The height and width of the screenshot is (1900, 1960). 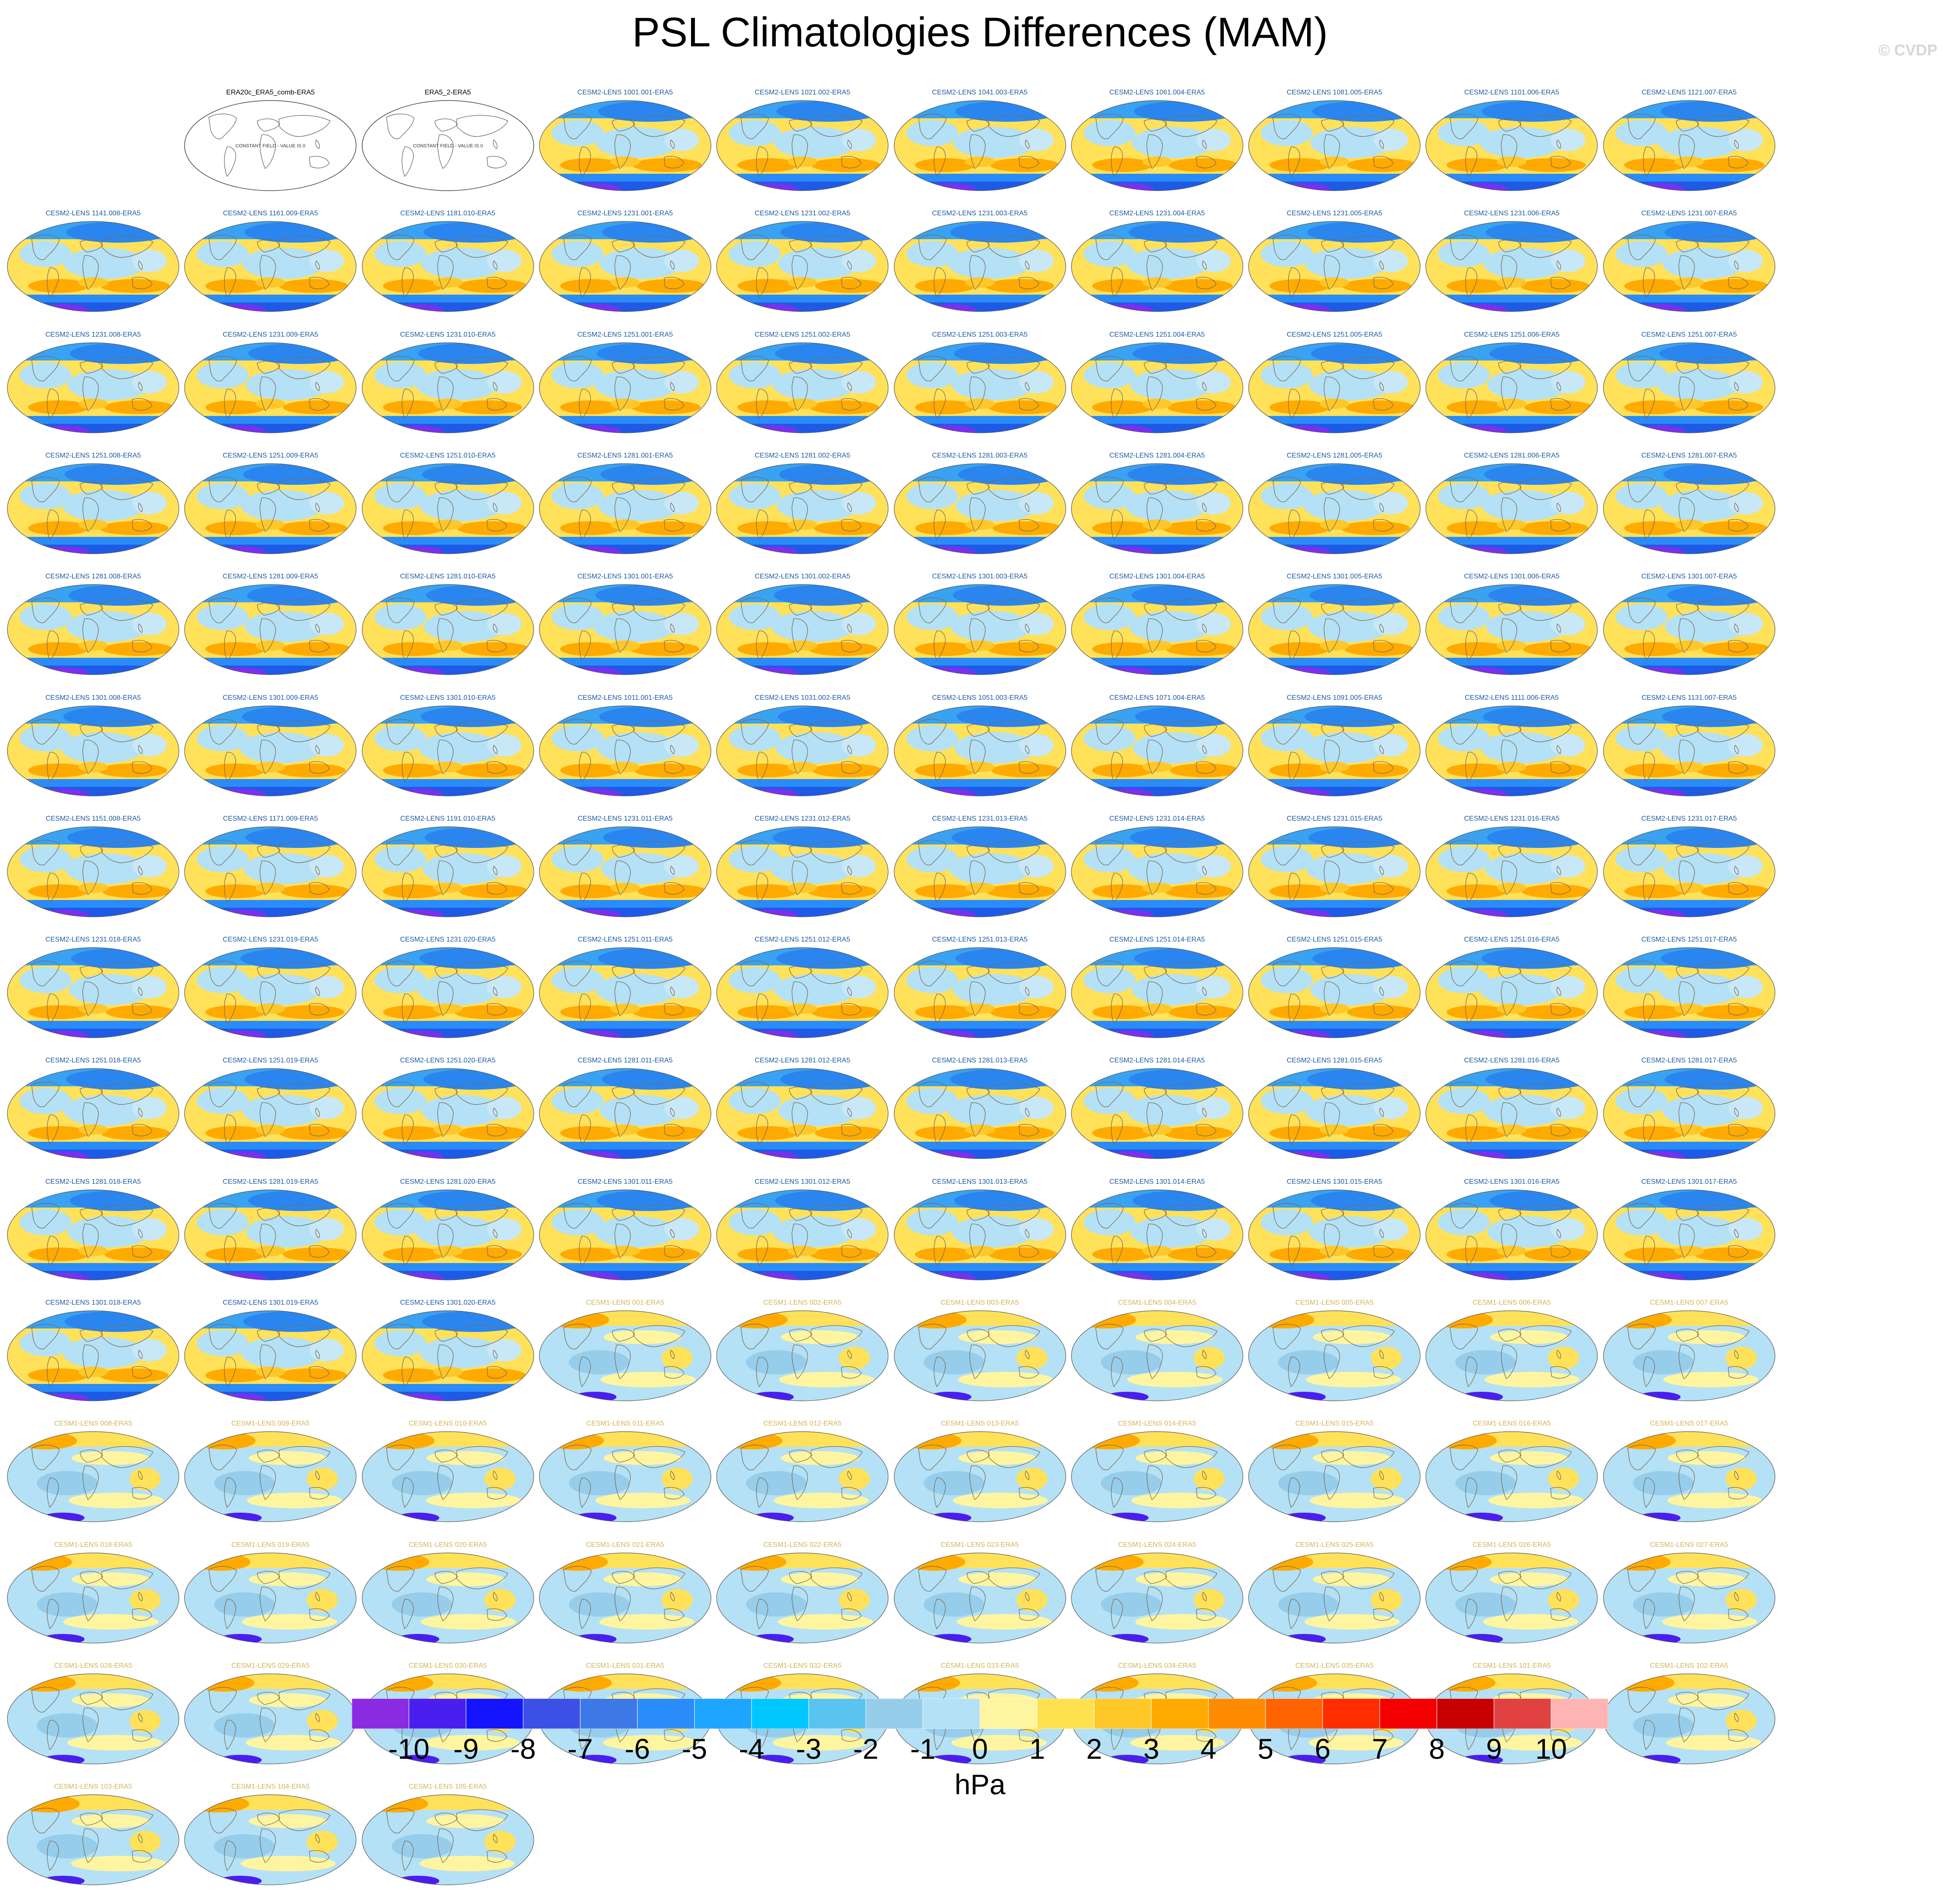 I want to click on map-panel: CESM1-LENS 010-ERA5, so click(x=448, y=1478).